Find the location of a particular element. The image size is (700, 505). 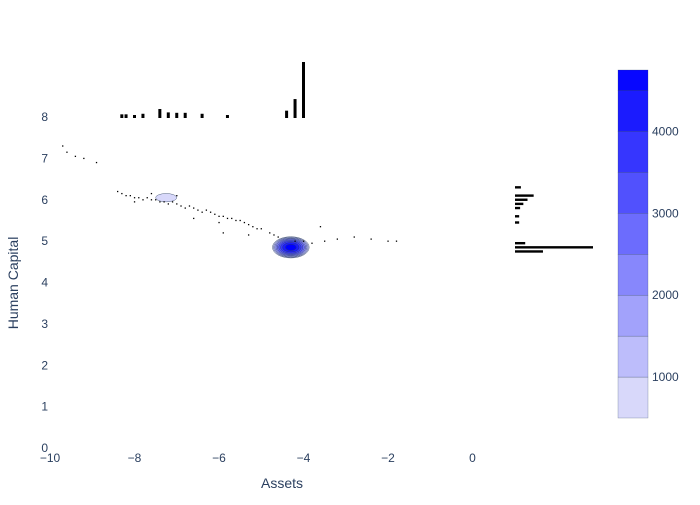

colorbar-tick-label: 1000 is located at coordinates (665, 377).